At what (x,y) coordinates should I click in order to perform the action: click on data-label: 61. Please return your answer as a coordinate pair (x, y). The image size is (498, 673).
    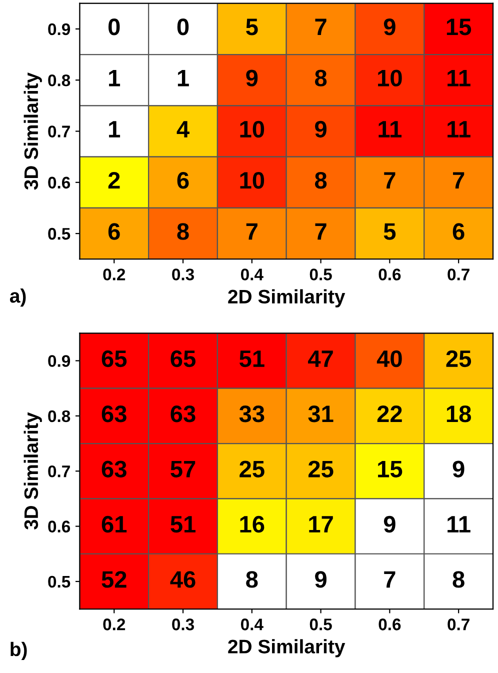
    Looking at the image, I should click on (114, 524).